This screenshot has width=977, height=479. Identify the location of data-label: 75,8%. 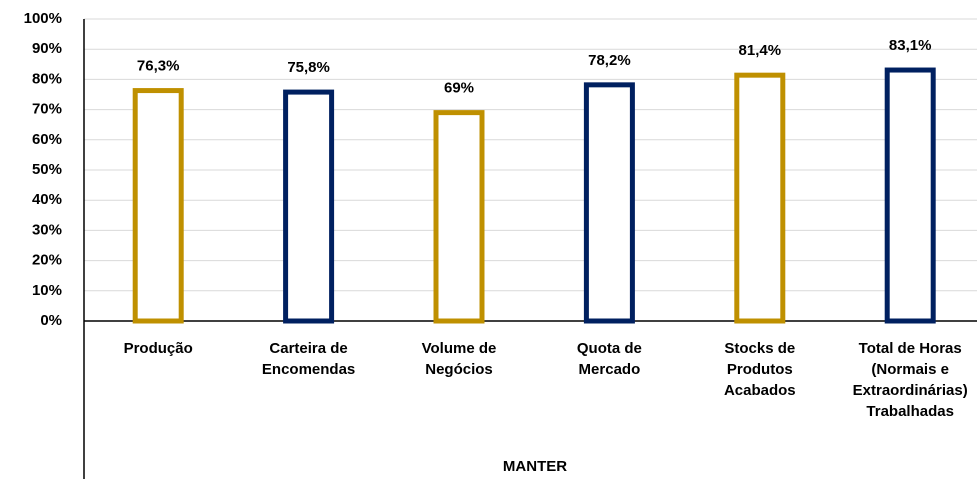
(308, 67).